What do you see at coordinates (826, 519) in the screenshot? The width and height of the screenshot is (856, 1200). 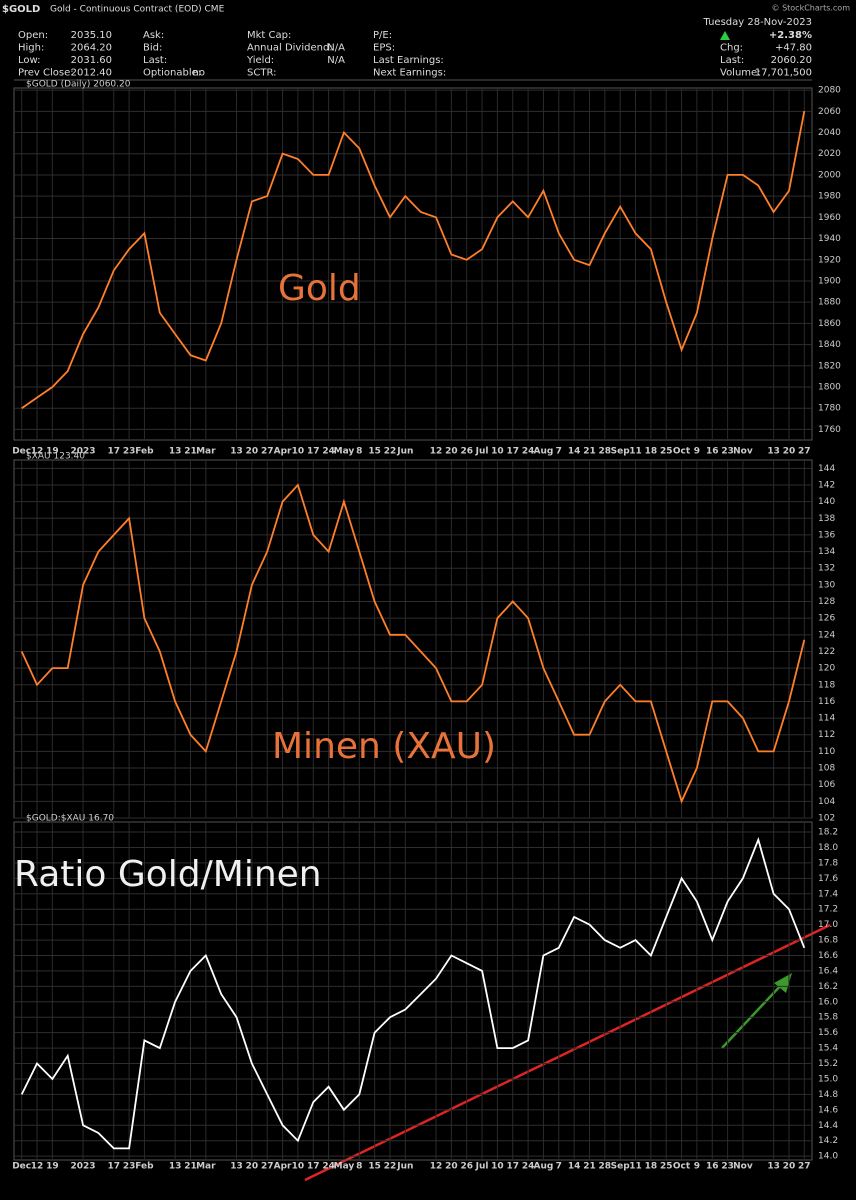 I see `y-tick-label: 138` at bounding box center [826, 519].